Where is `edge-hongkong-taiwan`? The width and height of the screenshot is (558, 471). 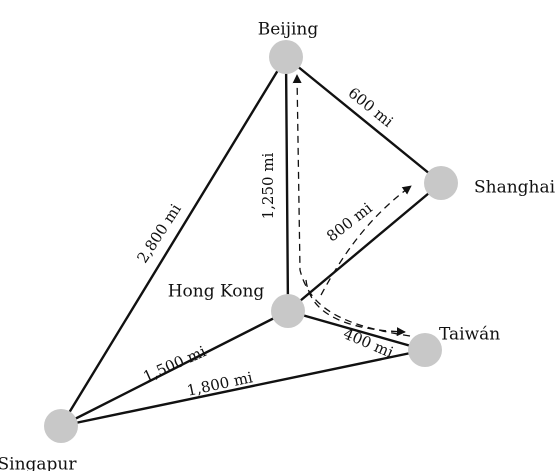
edge-hongkong-taiwan is located at coordinates (356, 330).